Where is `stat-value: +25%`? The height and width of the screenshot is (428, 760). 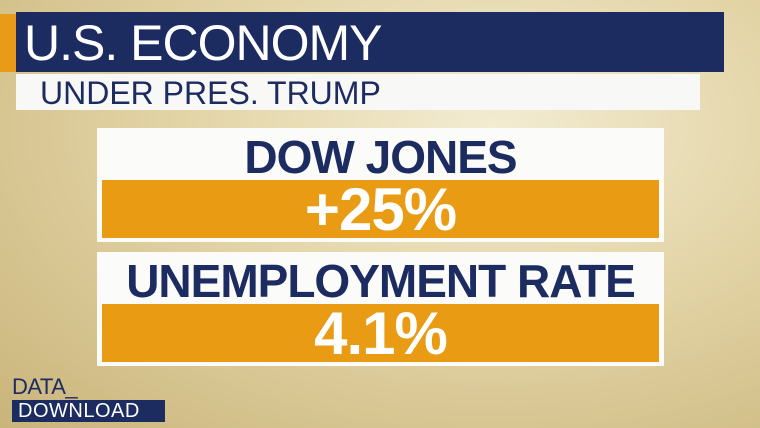 stat-value: +25% is located at coordinates (380, 209).